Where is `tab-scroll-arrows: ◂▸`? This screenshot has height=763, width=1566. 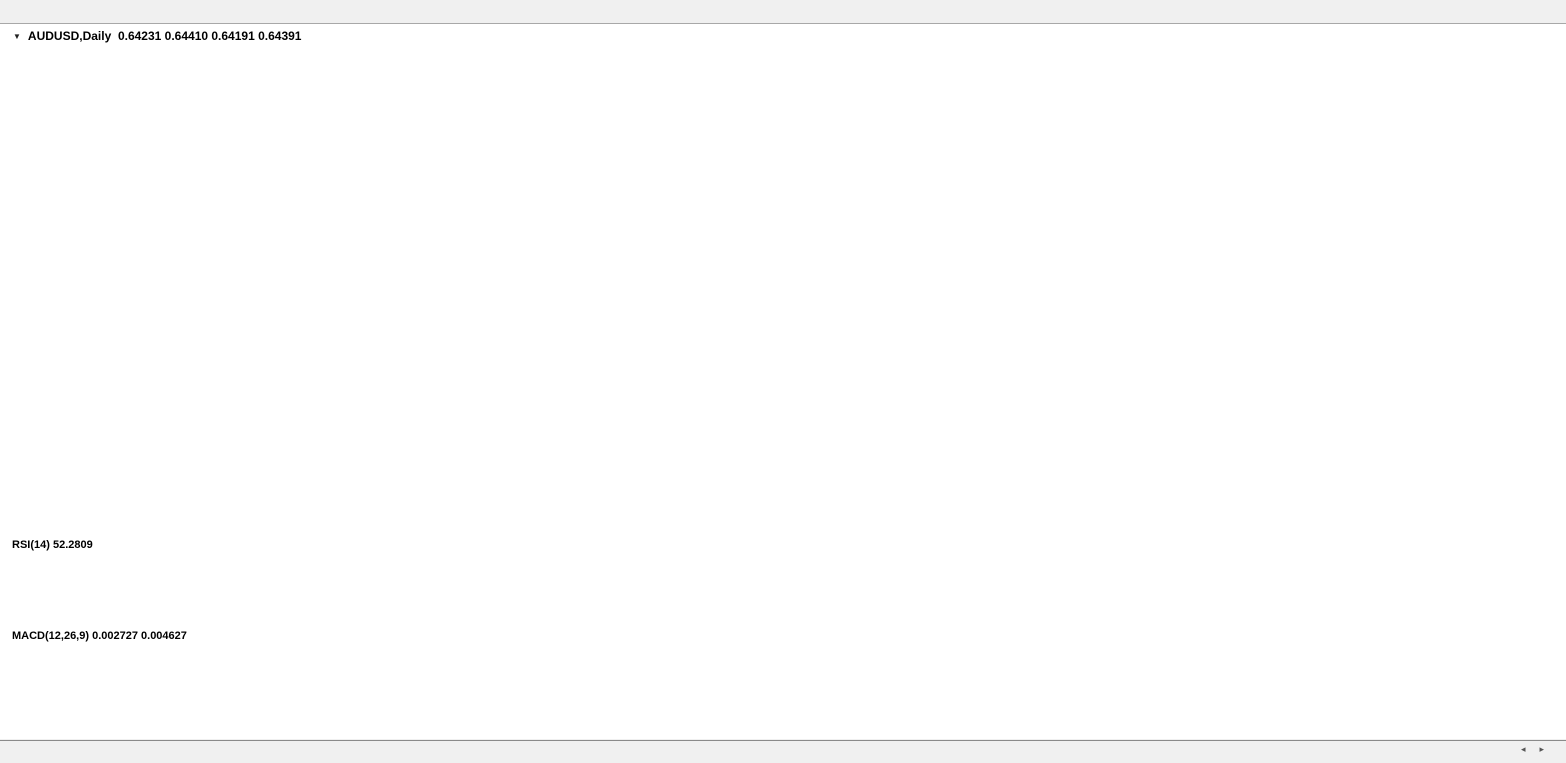
tab-scroll-arrows: ◂▸ is located at coordinates (1539, 749).